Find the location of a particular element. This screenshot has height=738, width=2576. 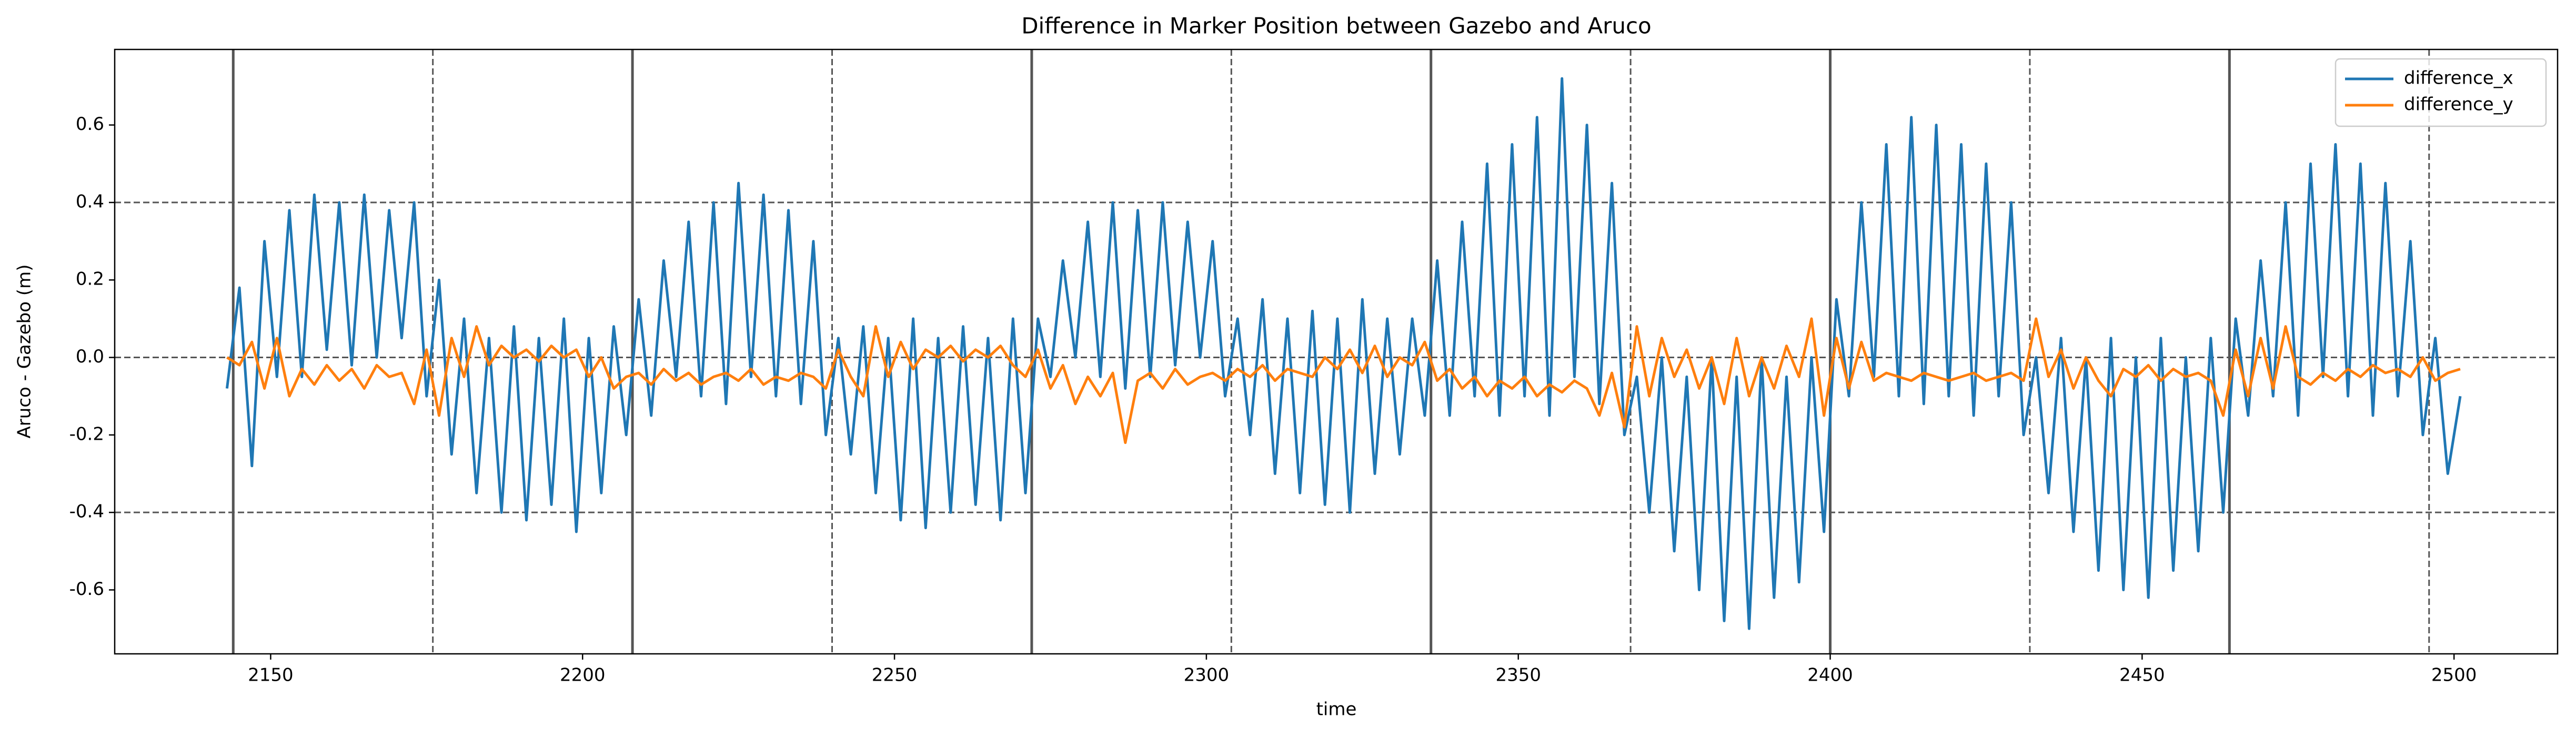

y-axis-label: Aruco - Gazebo (m) is located at coordinates (25, 352).